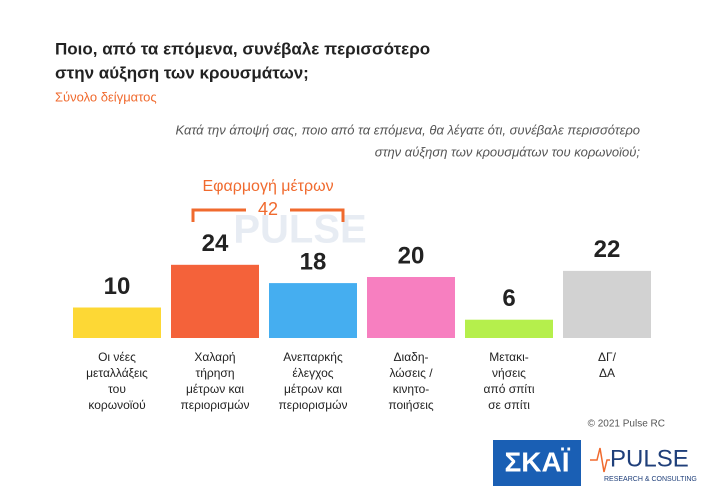 Image resolution: width=720 pixels, height=503 pixels. Describe the element at coordinates (626, 424) in the screenshot. I see `copyright: © 2021 Pulse RC` at that location.